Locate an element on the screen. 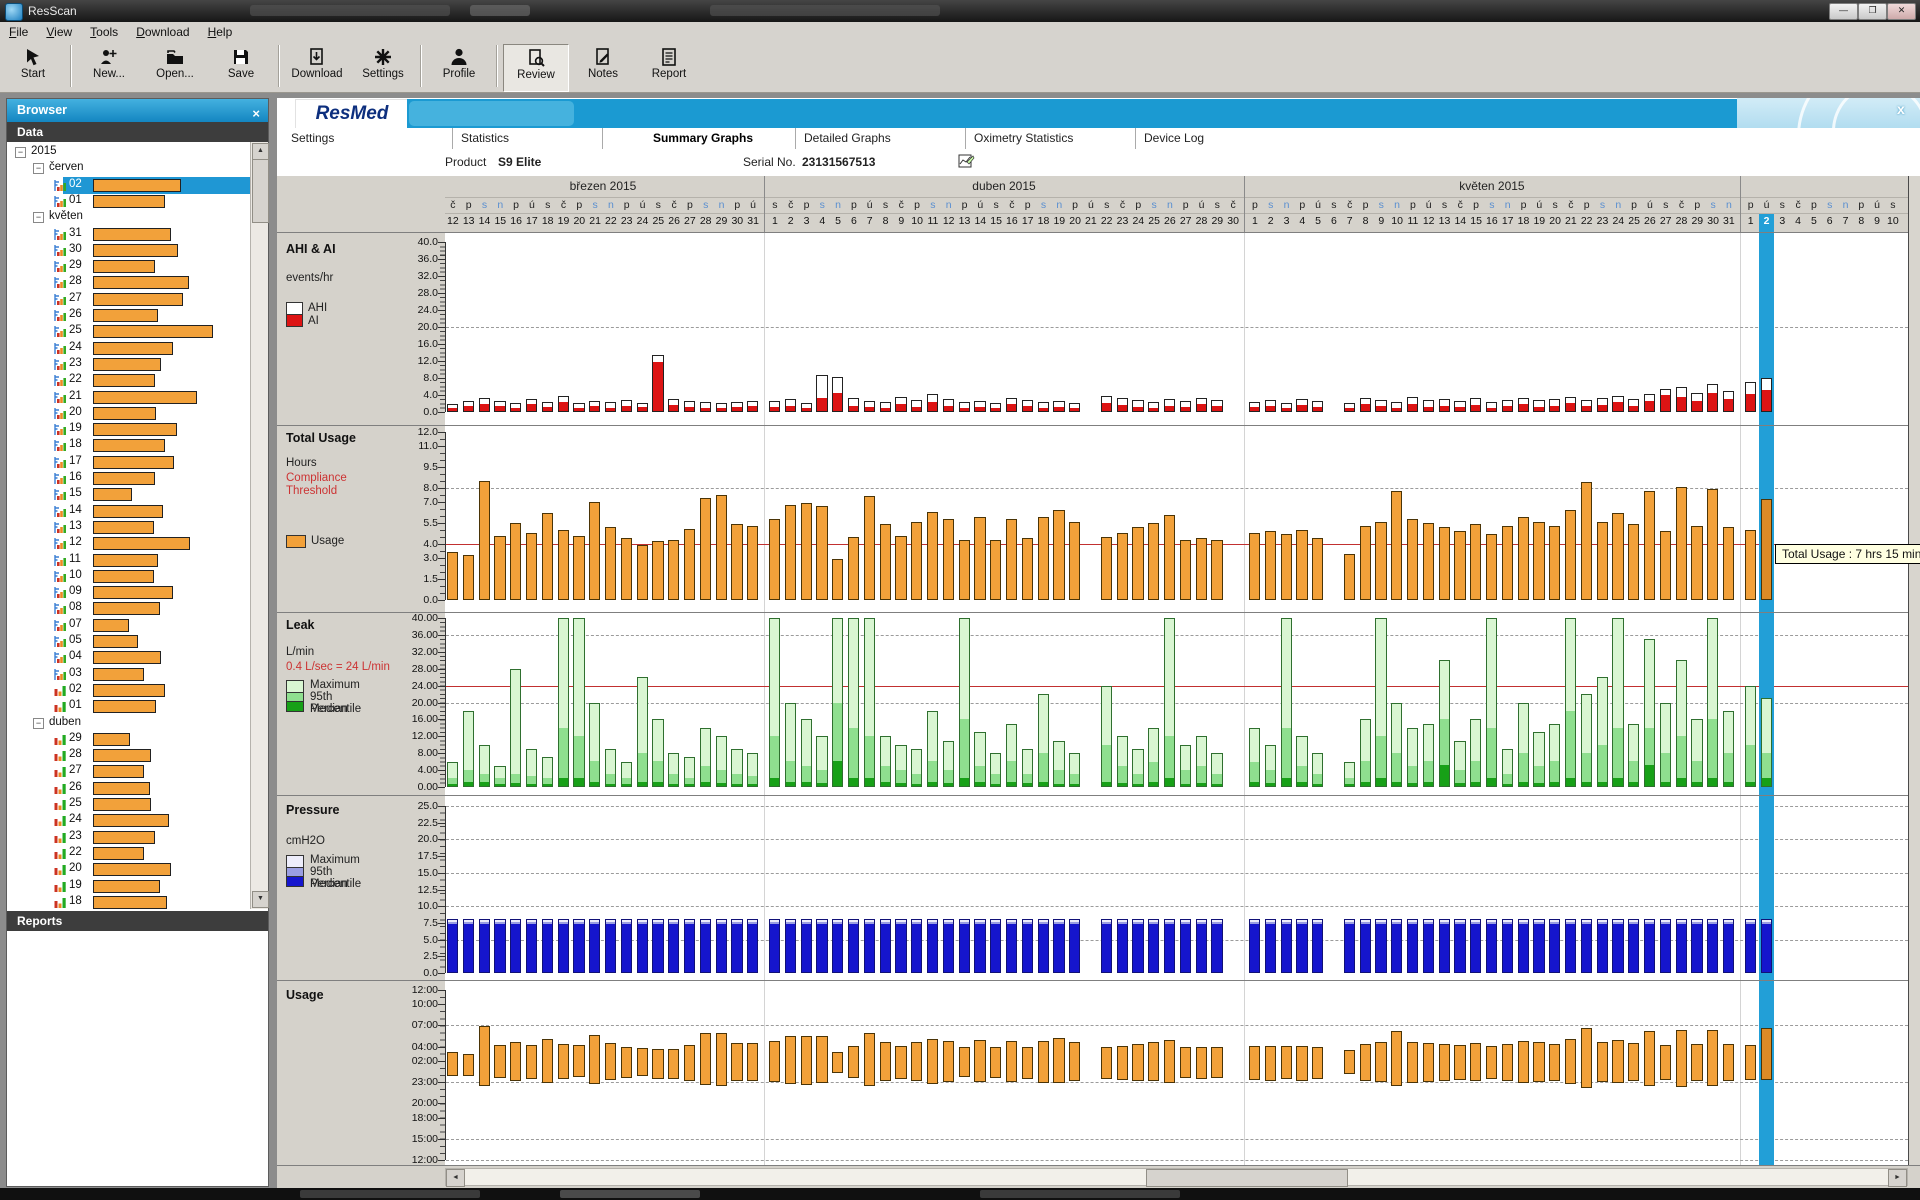 This screenshot has height=1200, width=1920. day-header-4-12: 12 is located at coordinates (948, 221).